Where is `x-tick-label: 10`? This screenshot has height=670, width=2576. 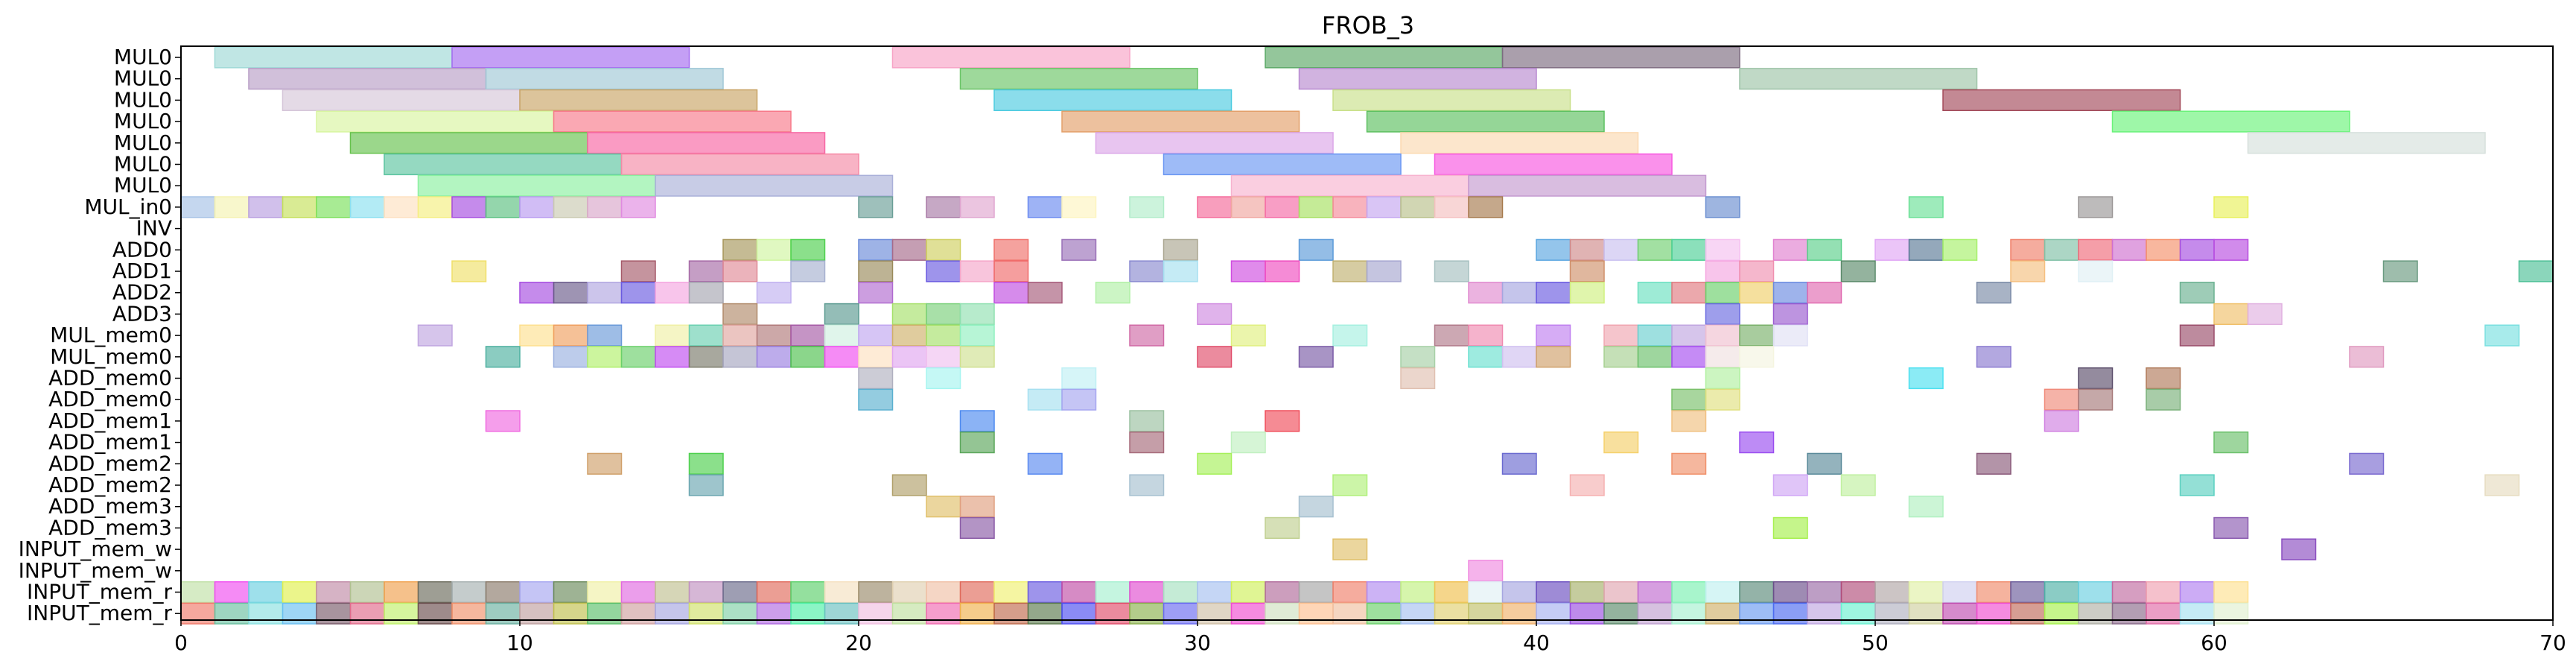
x-tick-label: 10 is located at coordinates (519, 643).